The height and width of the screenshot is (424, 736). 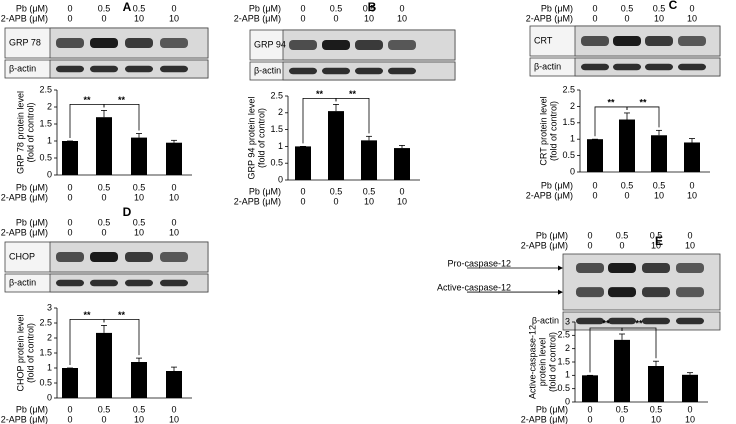 What do you see at coordinates (32, 8) in the screenshot?
I see `header-treatment-name: Pb (μM)` at bounding box center [32, 8].